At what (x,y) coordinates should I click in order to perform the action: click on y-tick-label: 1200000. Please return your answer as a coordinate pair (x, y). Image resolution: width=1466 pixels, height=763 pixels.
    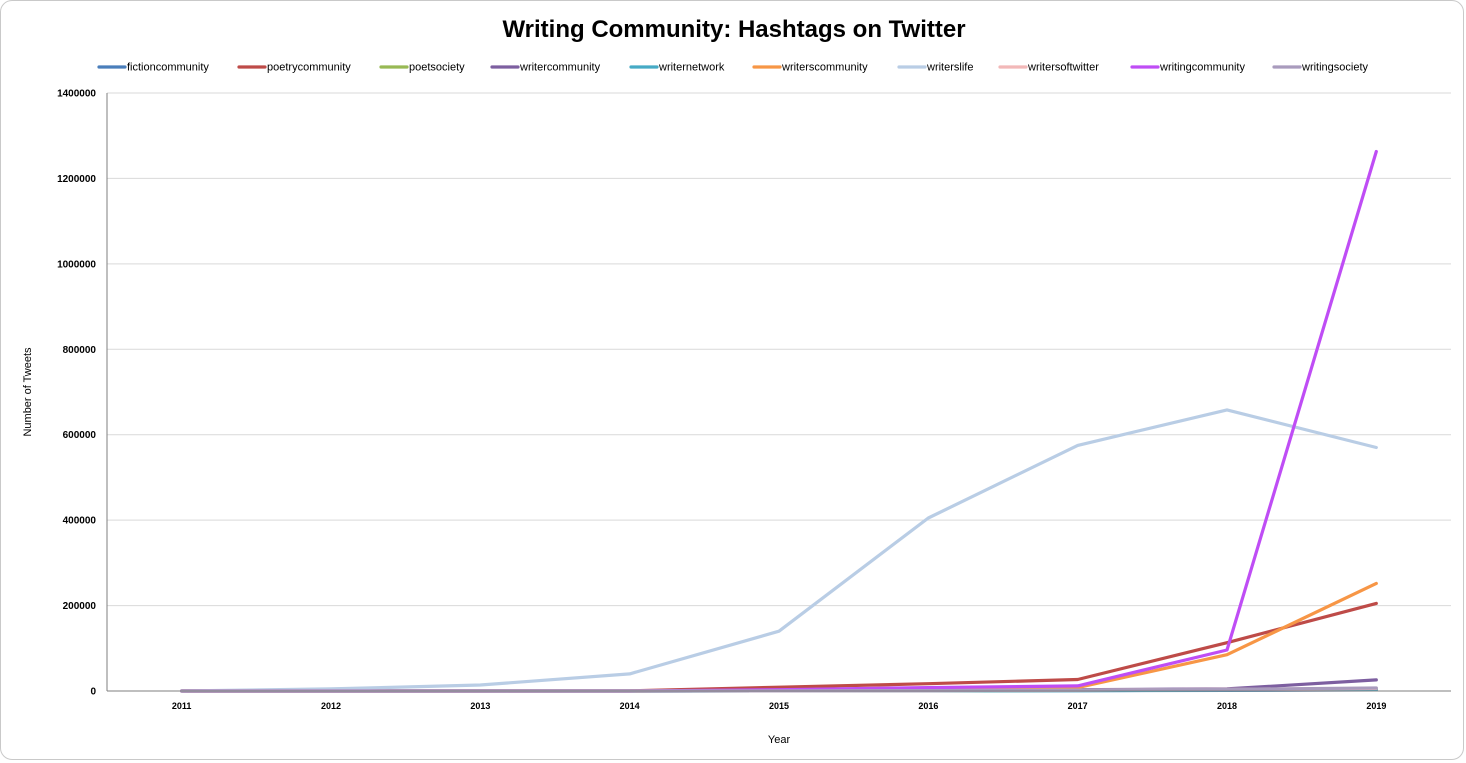
    Looking at the image, I should click on (76, 179).